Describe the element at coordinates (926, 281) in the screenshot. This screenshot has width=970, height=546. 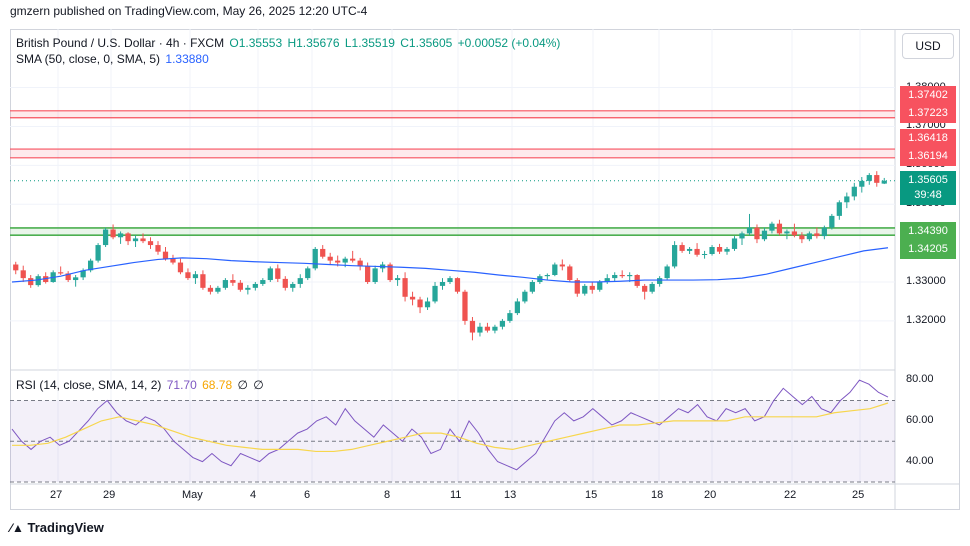
I see `price-axis-tick: 1.33000` at that location.